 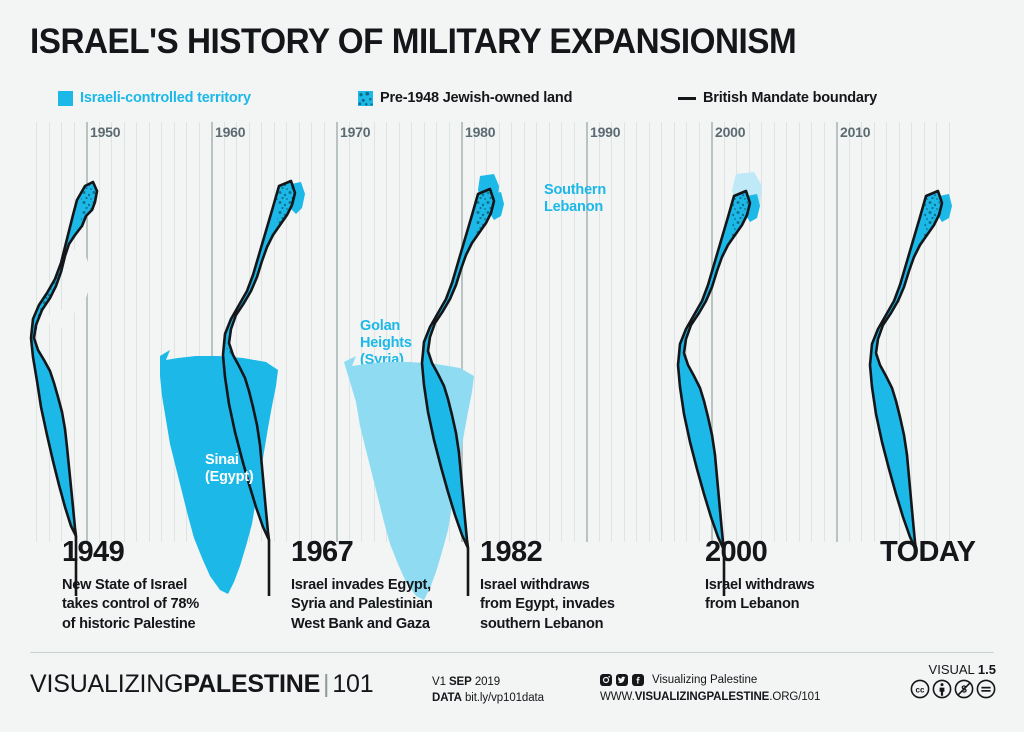 I want to click on year-label-1970: 1970, so click(x=355, y=132).